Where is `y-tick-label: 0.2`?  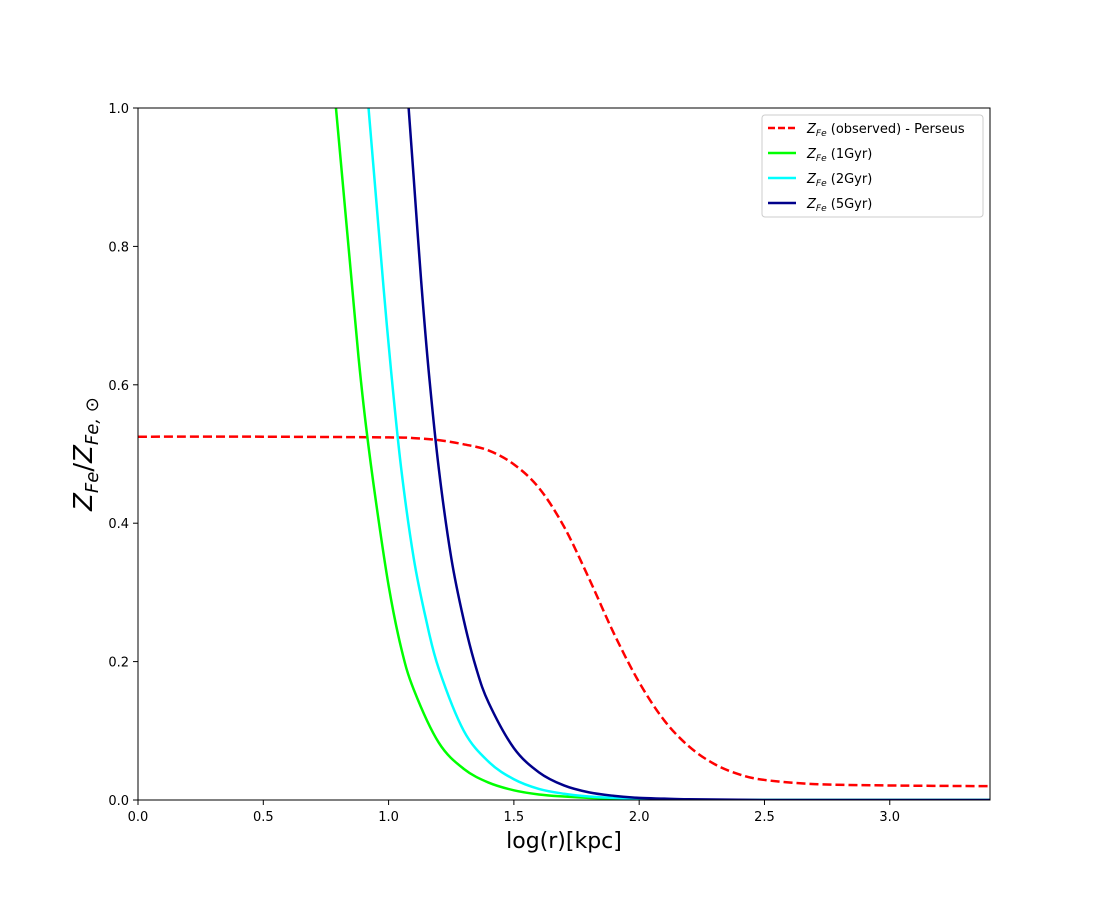
y-tick-label: 0.2 is located at coordinates (118, 663).